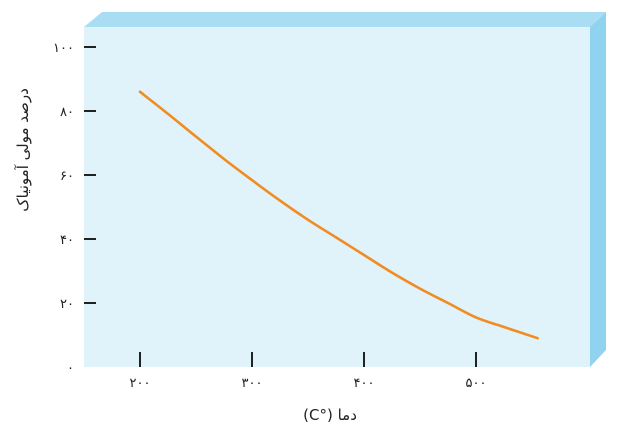 This screenshot has height=439, width=628. What do you see at coordinates (308, 371) in the screenshot?
I see `x-axis: ۲۰۰ ۳۰۰ ۴۰۰ ۵۰۰` at bounding box center [308, 371].